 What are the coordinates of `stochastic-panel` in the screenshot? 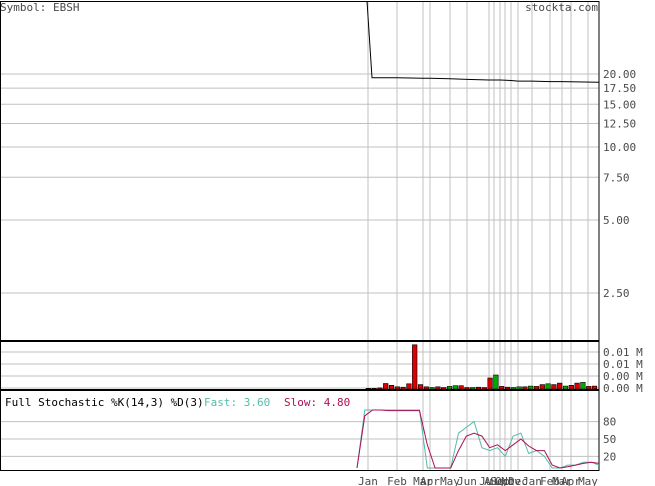 It's located at (478, 439).